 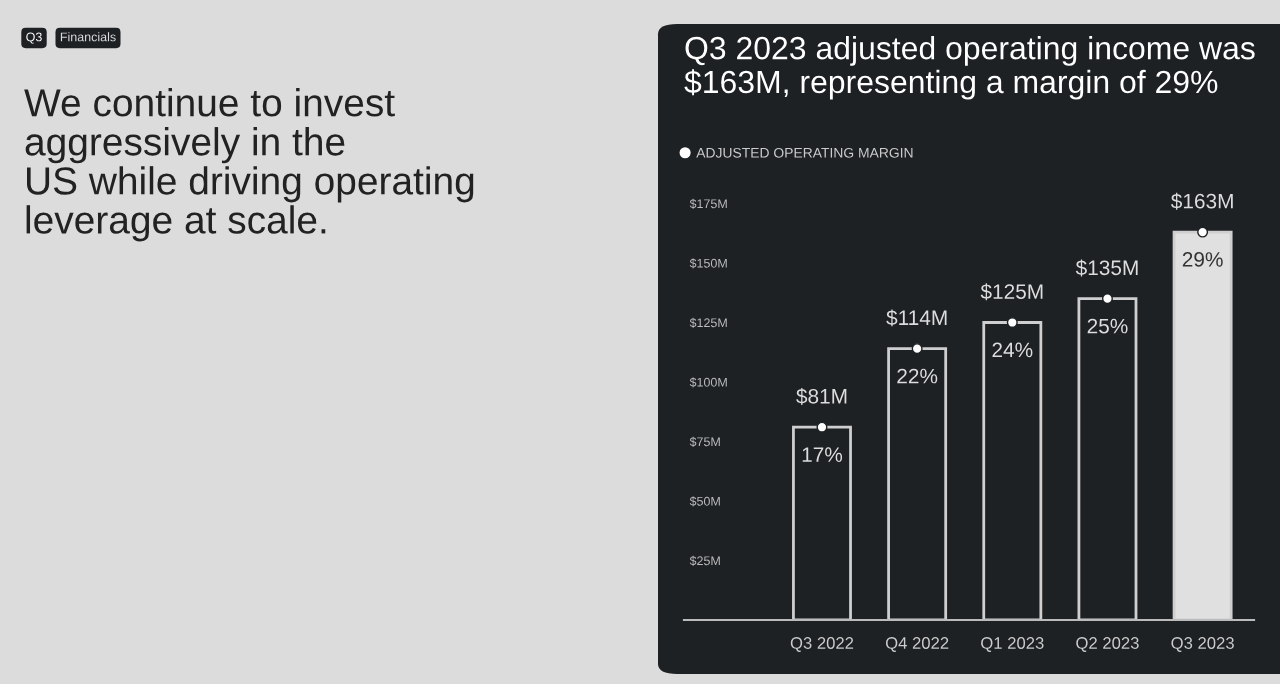 I want to click on x-tick-label: Q3 2023, so click(x=1202, y=644).